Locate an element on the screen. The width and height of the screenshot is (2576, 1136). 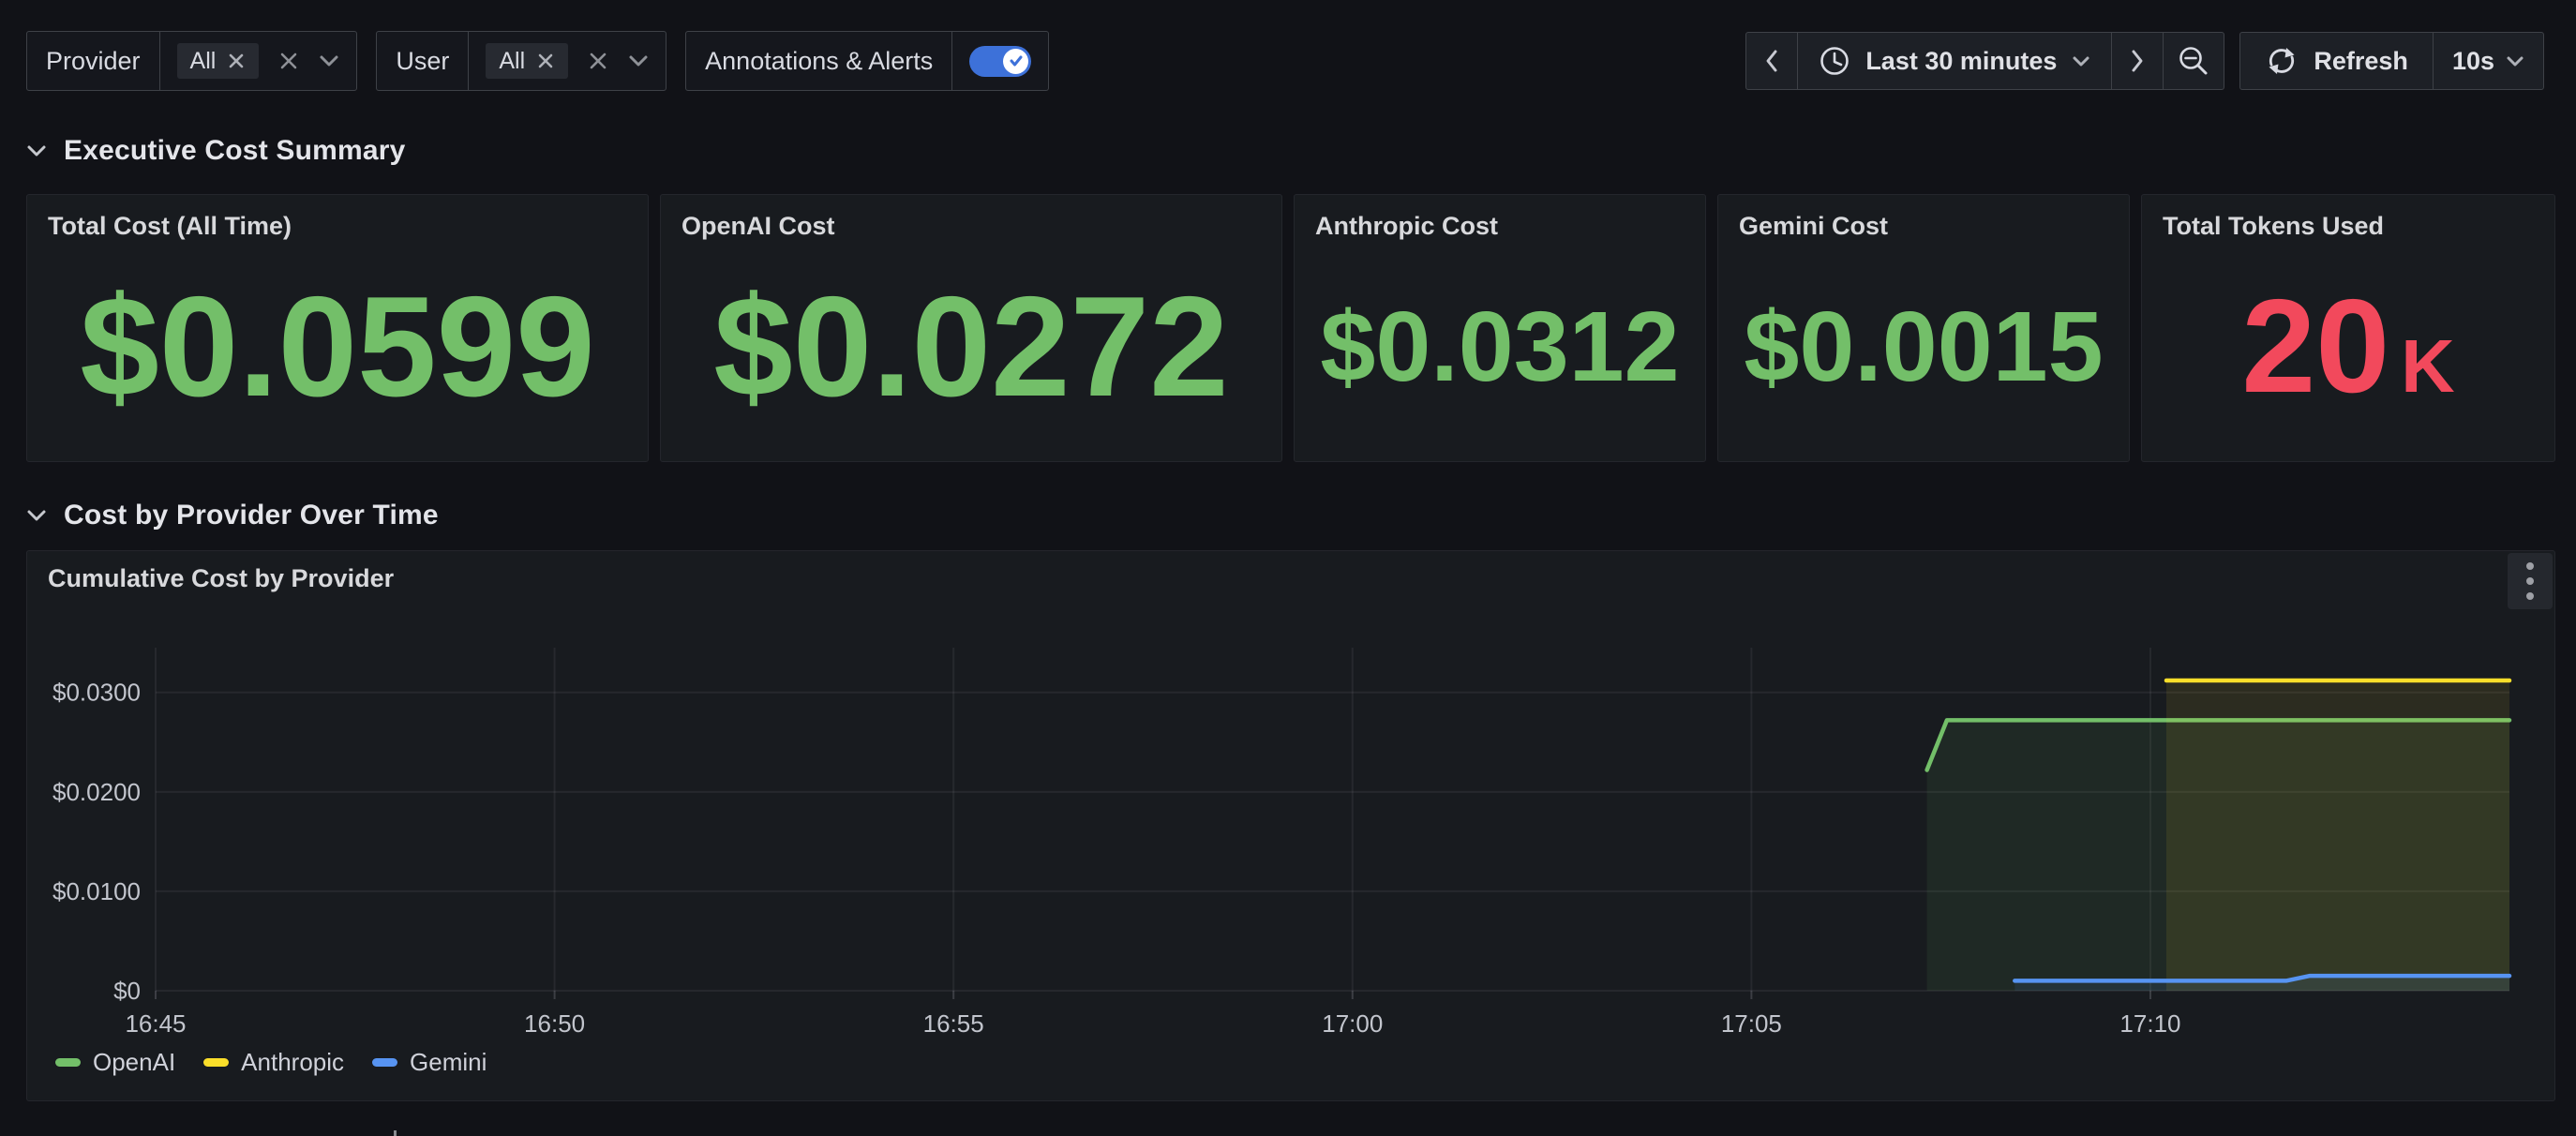
chart-legend: OpenAI Anthropic Gemini is located at coordinates (271, 1062).